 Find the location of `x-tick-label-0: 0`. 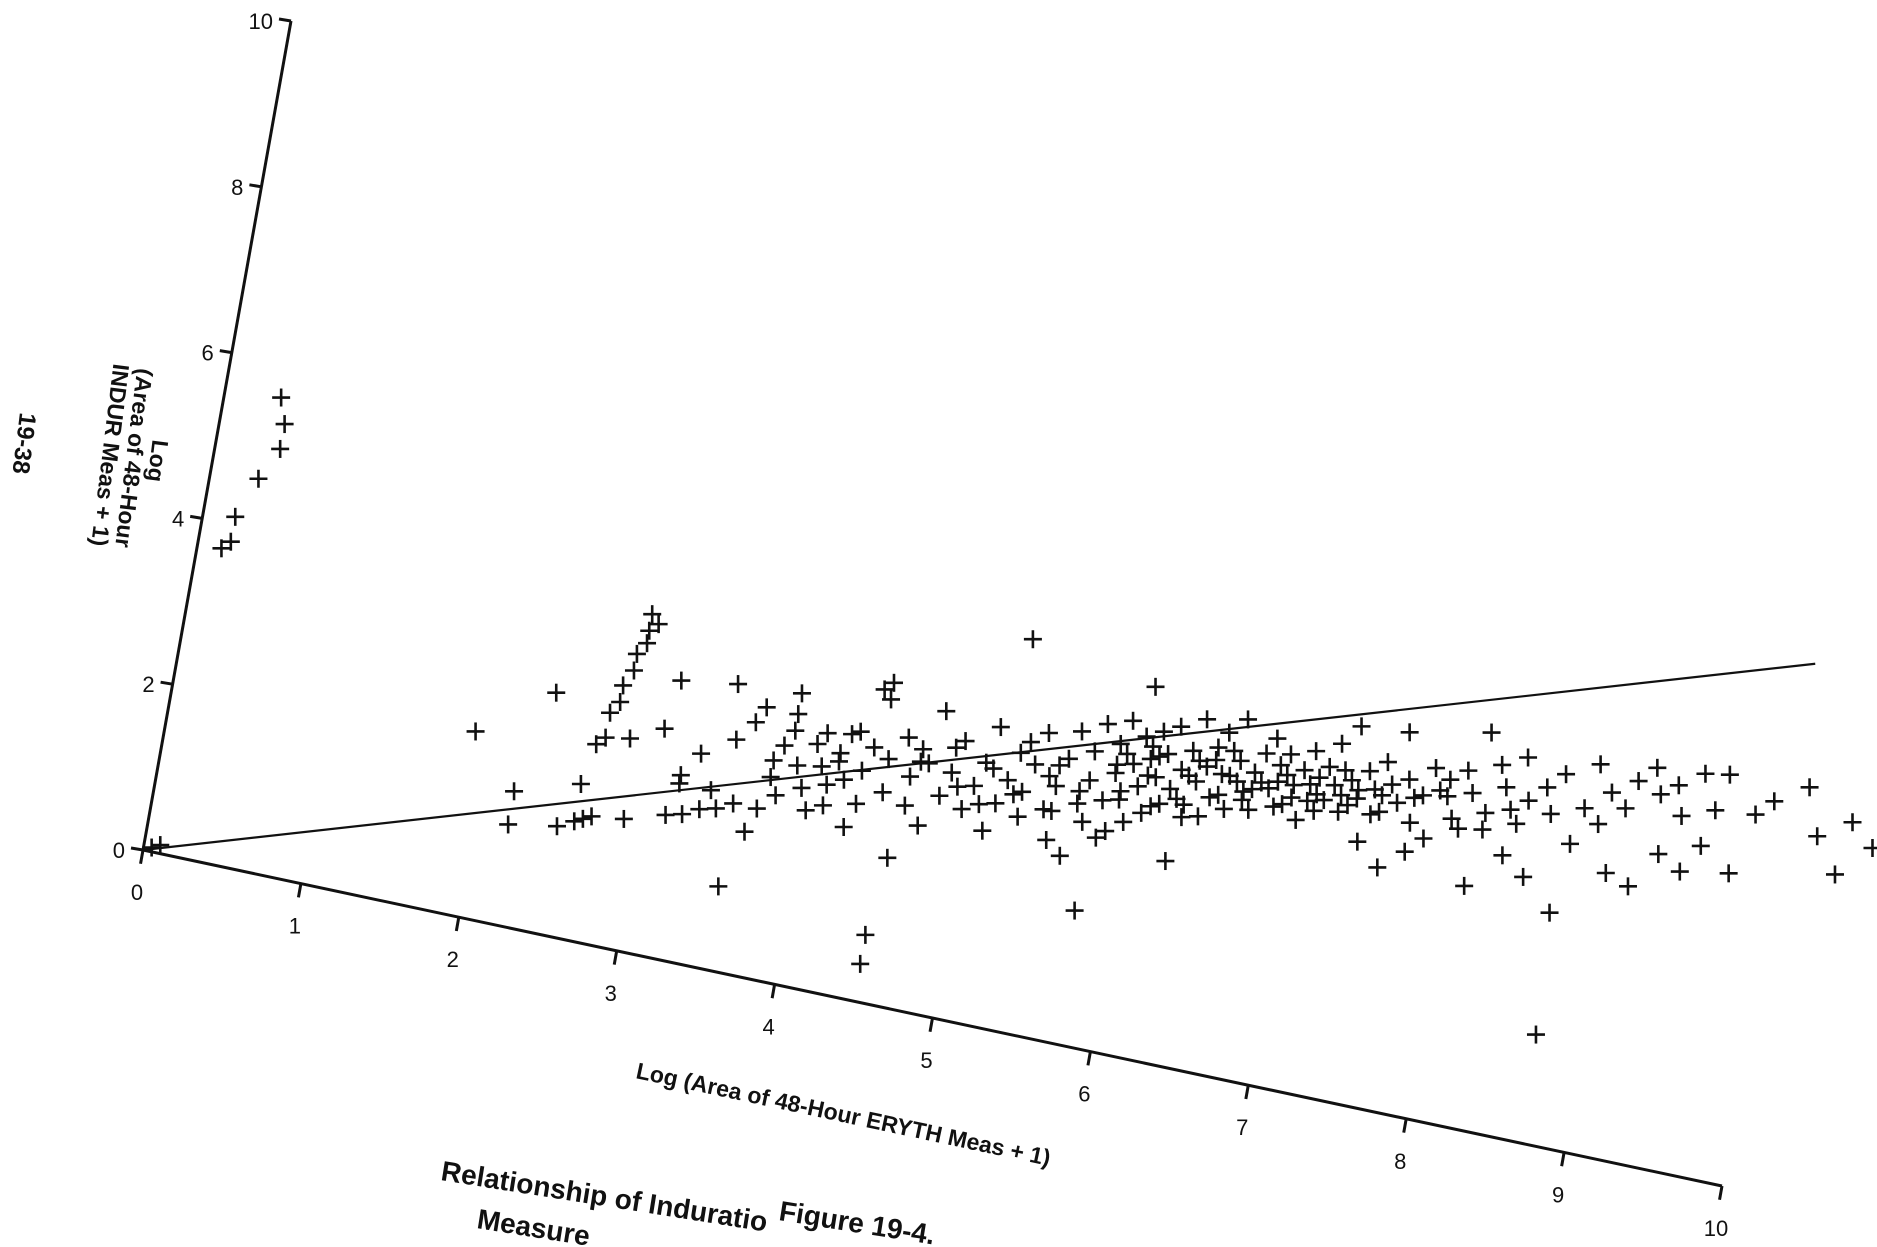

x-tick-label-0: 0 is located at coordinates (137, 892).